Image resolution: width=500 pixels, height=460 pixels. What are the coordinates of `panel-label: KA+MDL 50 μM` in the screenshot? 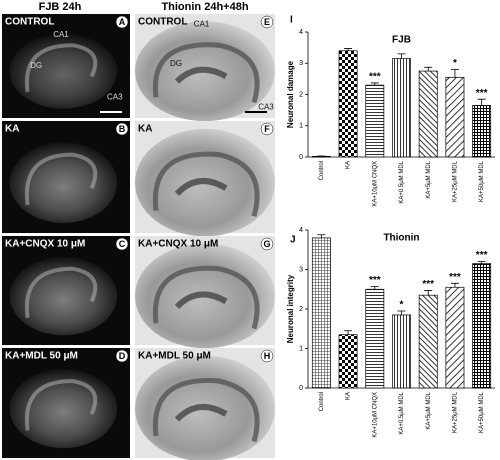 It's located at (174, 356).